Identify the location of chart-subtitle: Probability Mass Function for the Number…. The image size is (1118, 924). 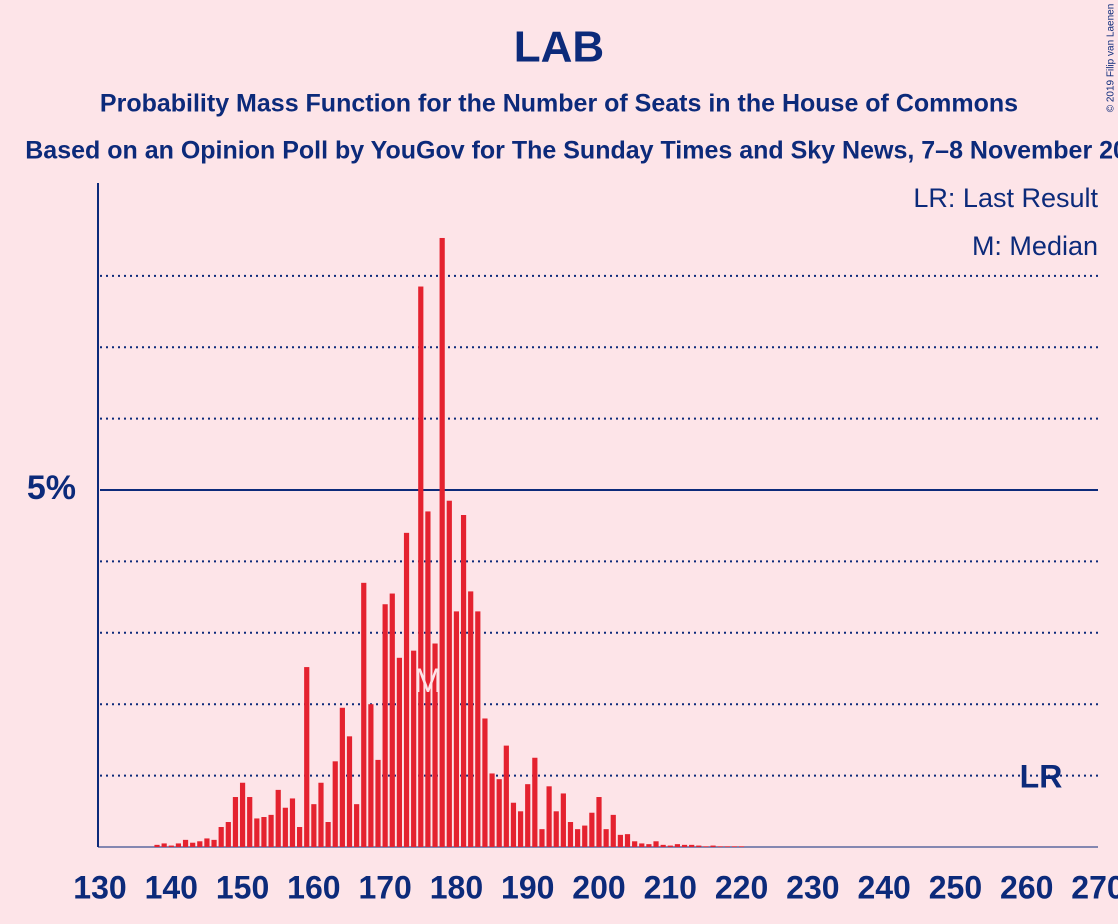
(559, 104).